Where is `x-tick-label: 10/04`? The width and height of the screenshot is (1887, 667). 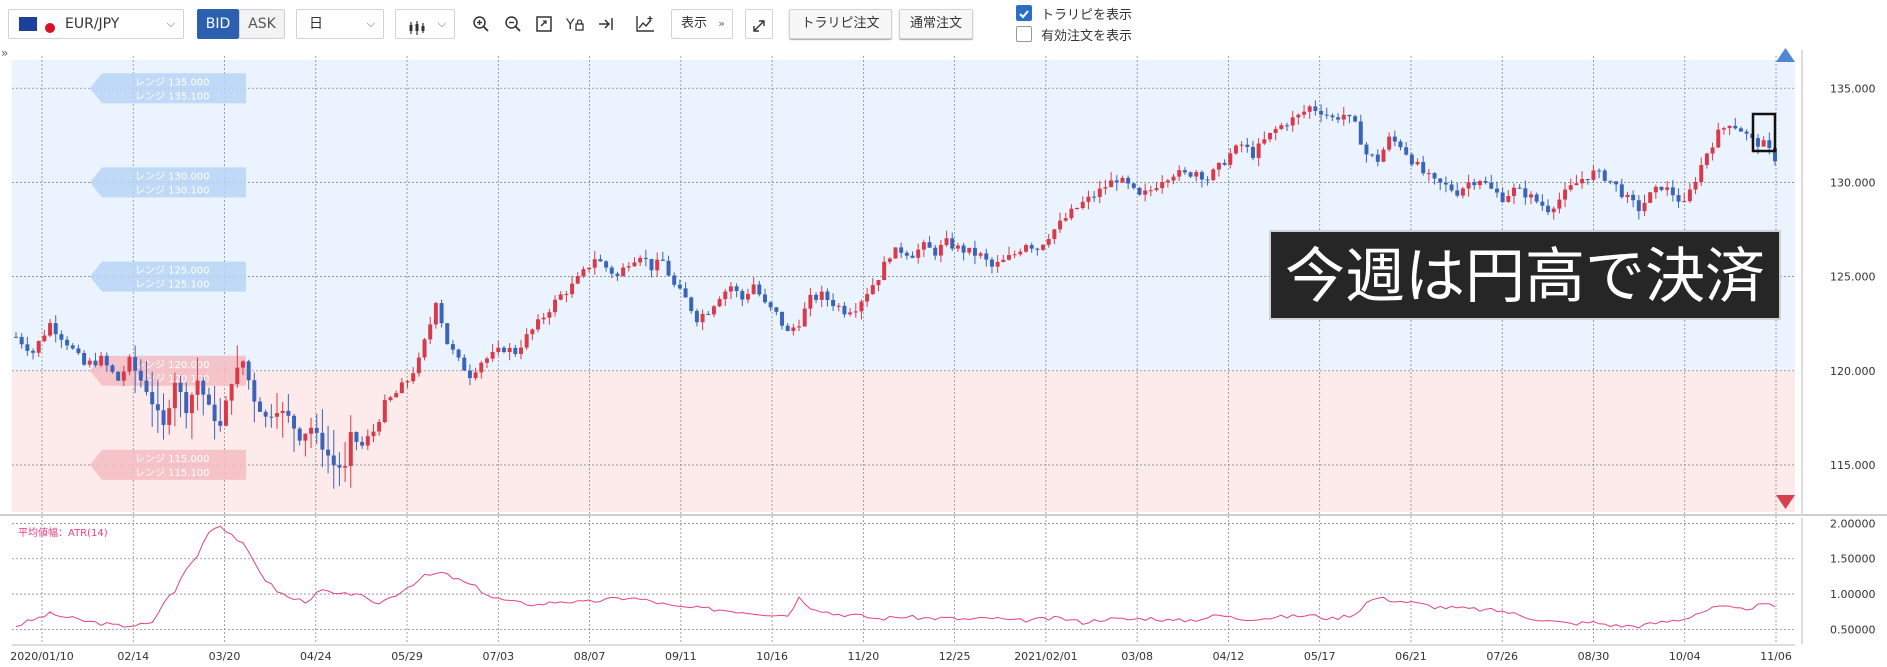
x-tick-label: 10/04 is located at coordinates (1685, 656).